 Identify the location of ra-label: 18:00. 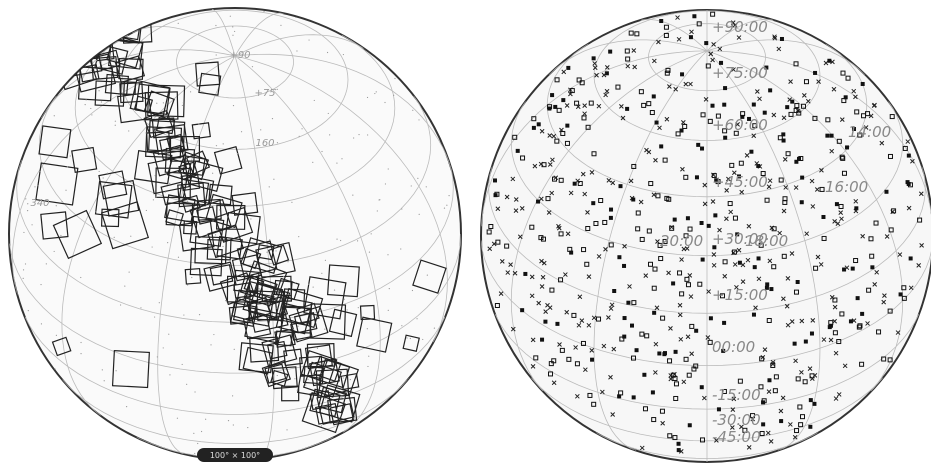
(766, 241).